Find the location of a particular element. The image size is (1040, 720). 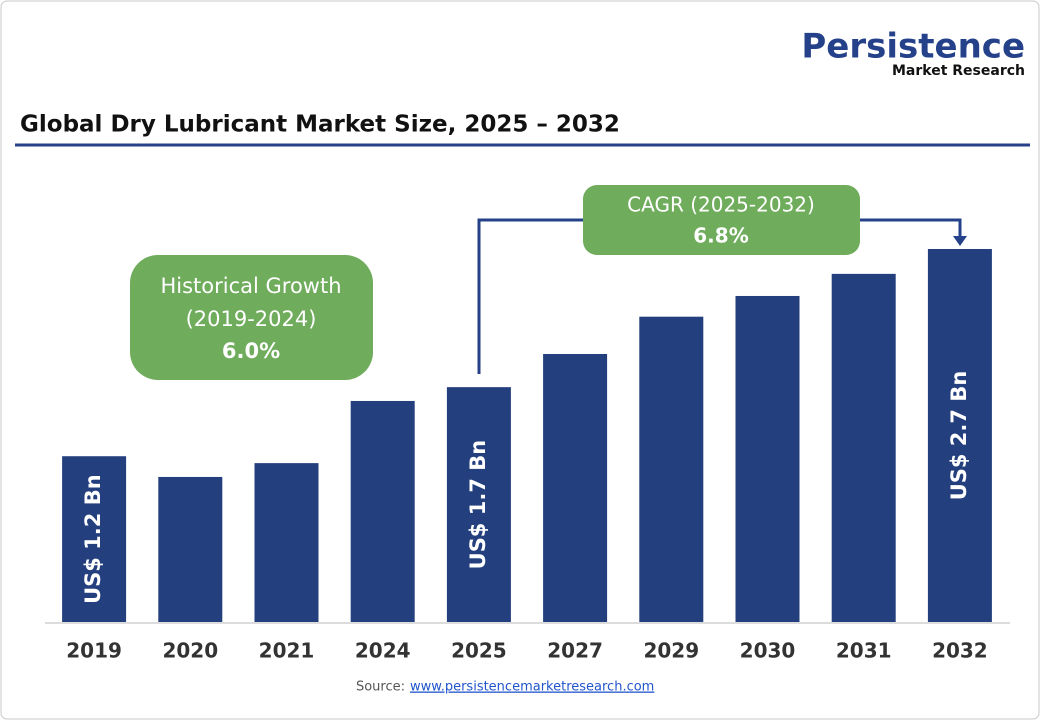

annotation-text: Historical Growth is located at coordinates (250, 286).